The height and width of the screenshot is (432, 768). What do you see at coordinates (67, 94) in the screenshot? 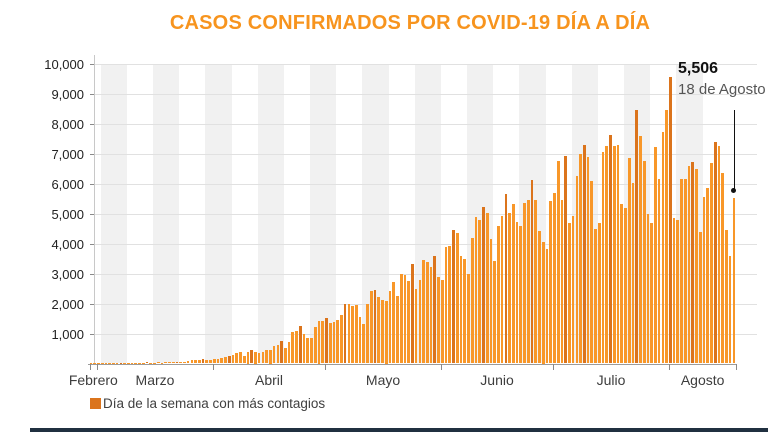
I see `y-axis-label: 9,000` at bounding box center [67, 94].